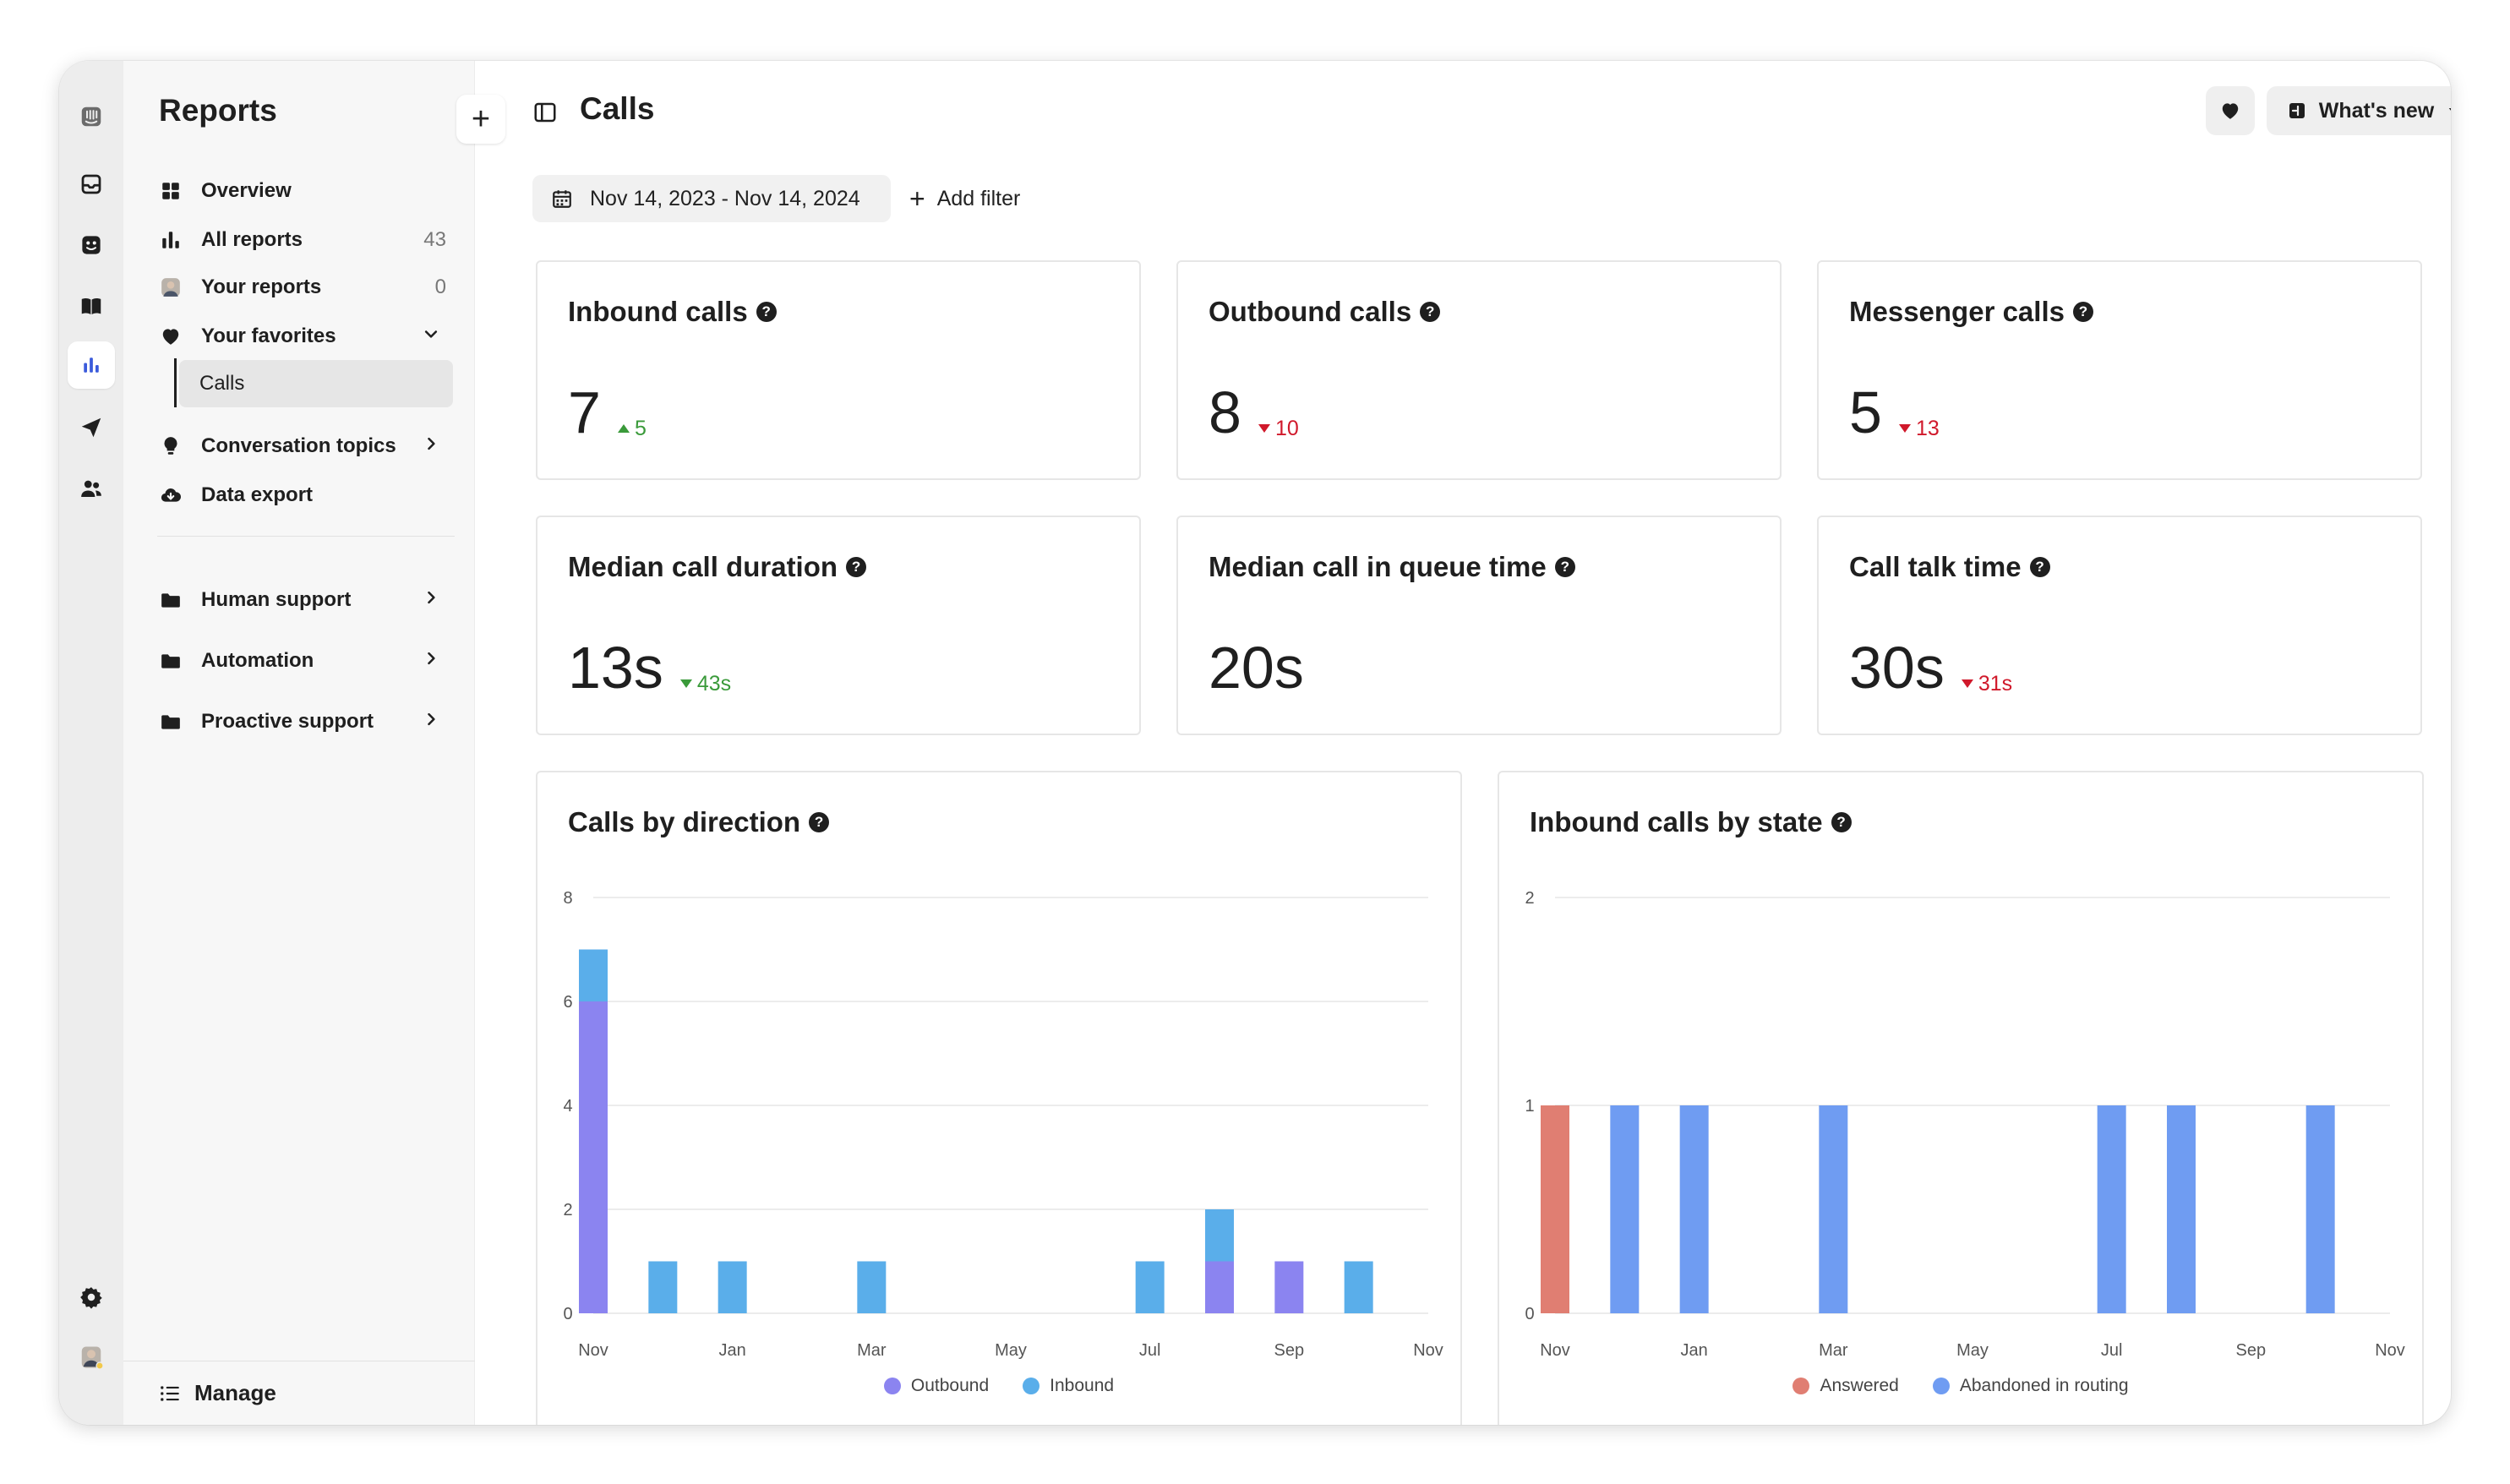 The image size is (2510, 1484). I want to click on y-tick-label: 2, so click(568, 1210).